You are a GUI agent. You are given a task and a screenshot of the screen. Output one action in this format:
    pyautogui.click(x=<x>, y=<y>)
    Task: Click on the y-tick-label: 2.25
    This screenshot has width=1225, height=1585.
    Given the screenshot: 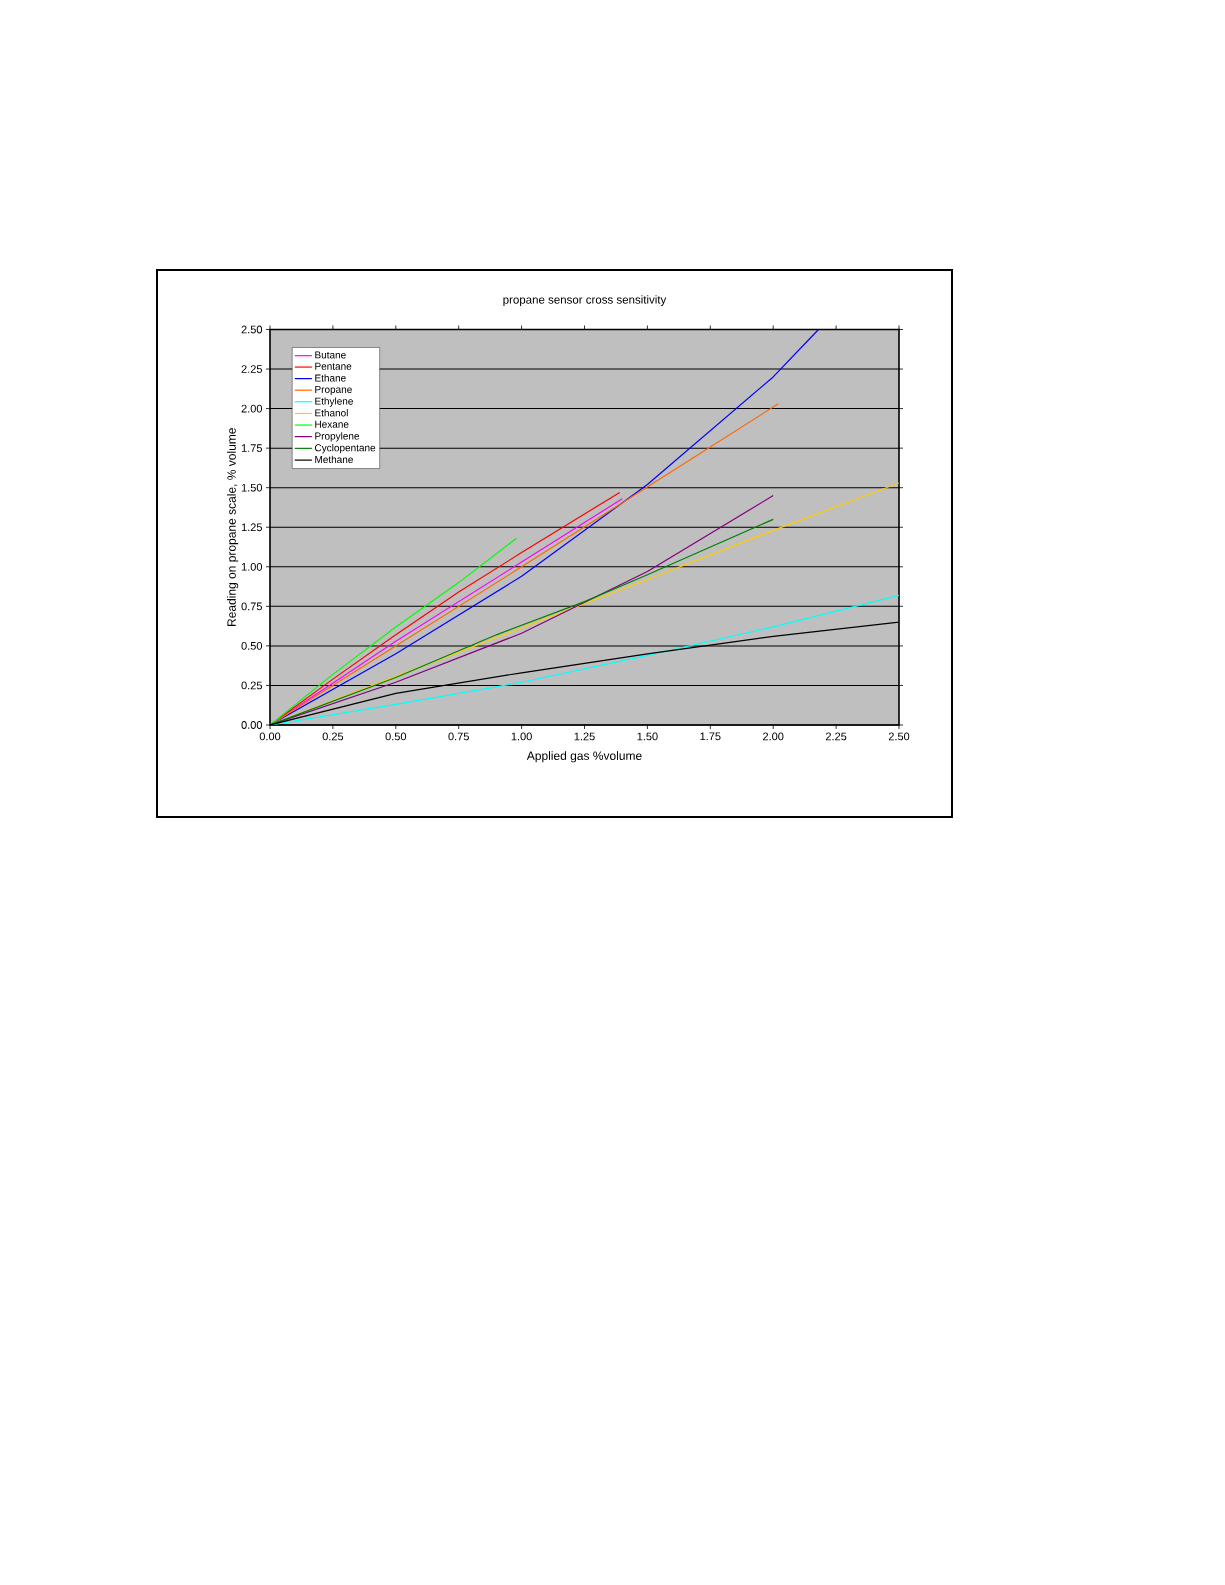 What is the action you would take?
    pyautogui.click(x=251, y=369)
    